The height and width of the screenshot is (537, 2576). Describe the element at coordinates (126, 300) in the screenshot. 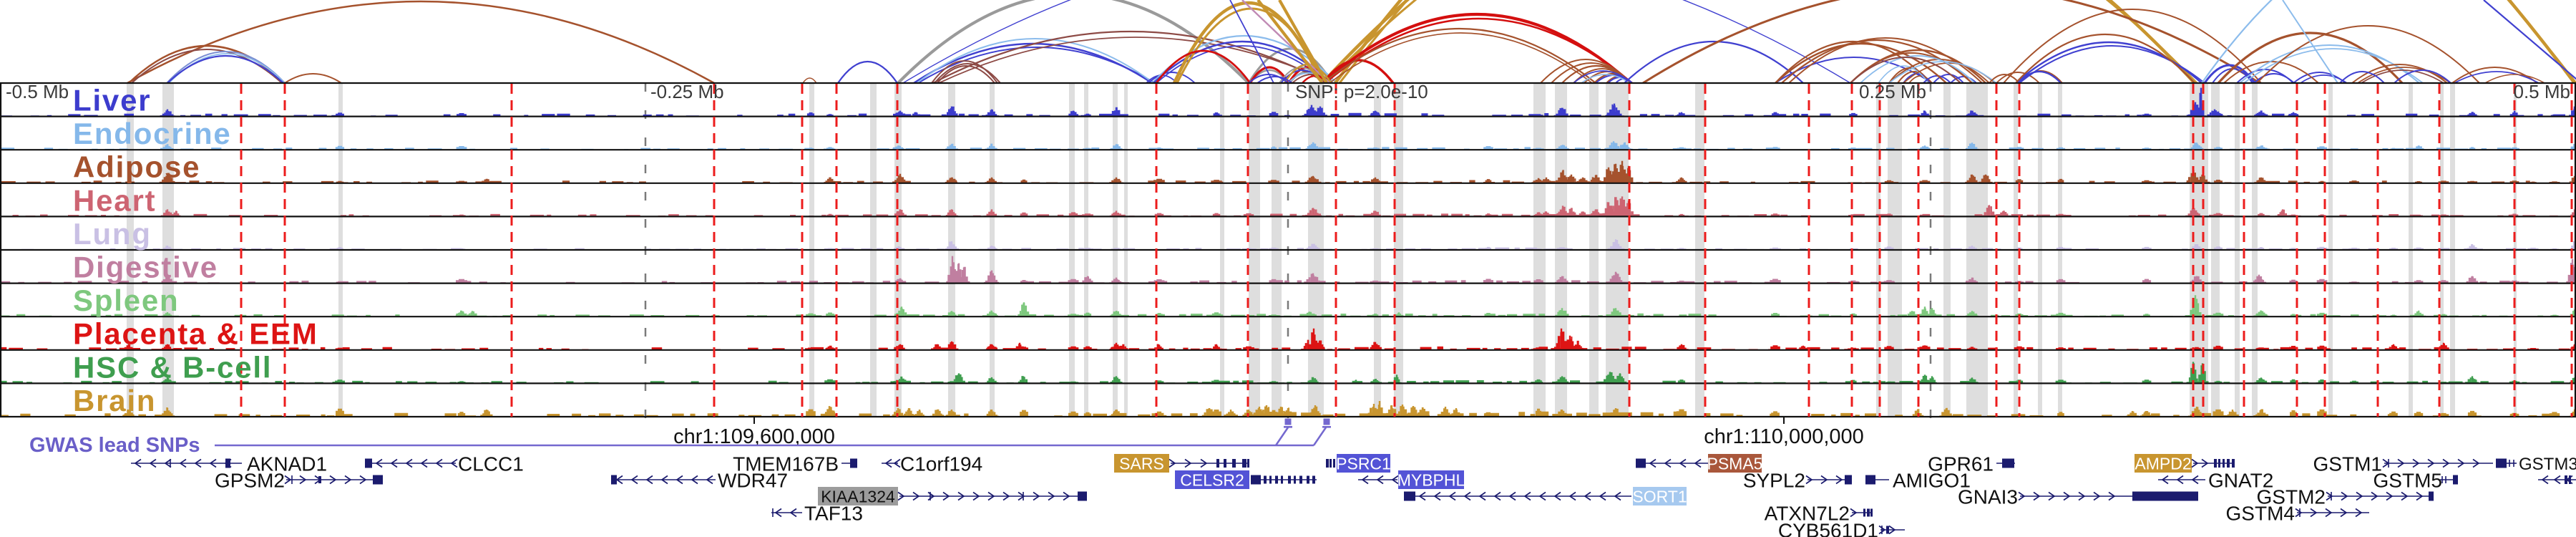

I see `svg-text: Spleen` at that location.